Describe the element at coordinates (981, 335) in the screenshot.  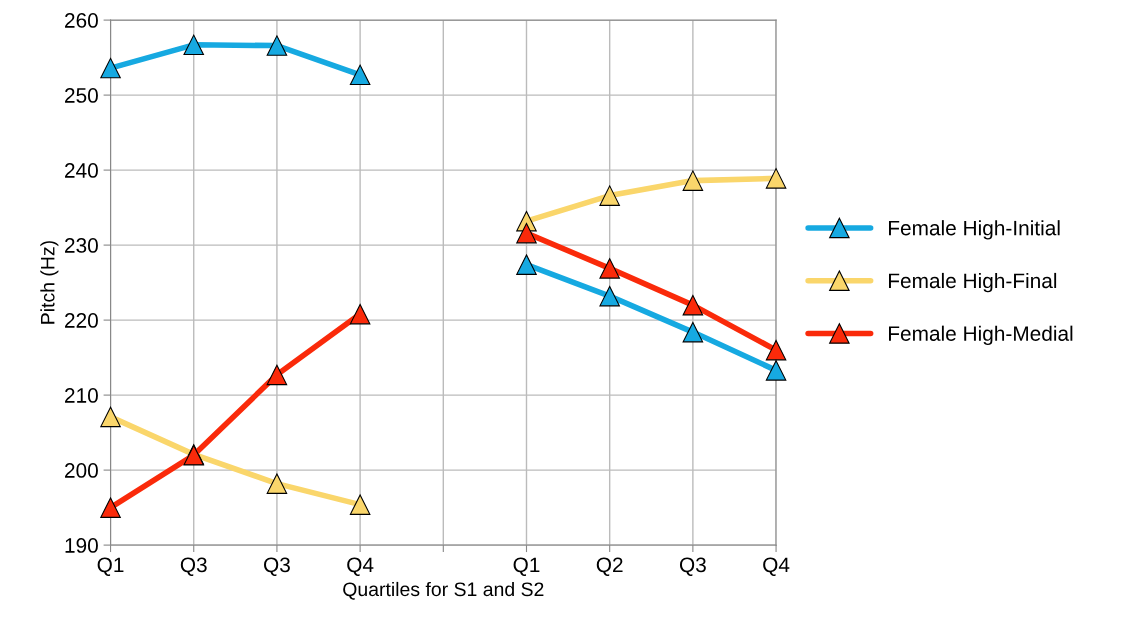
I see `legend-label: Female High-Medial` at that location.